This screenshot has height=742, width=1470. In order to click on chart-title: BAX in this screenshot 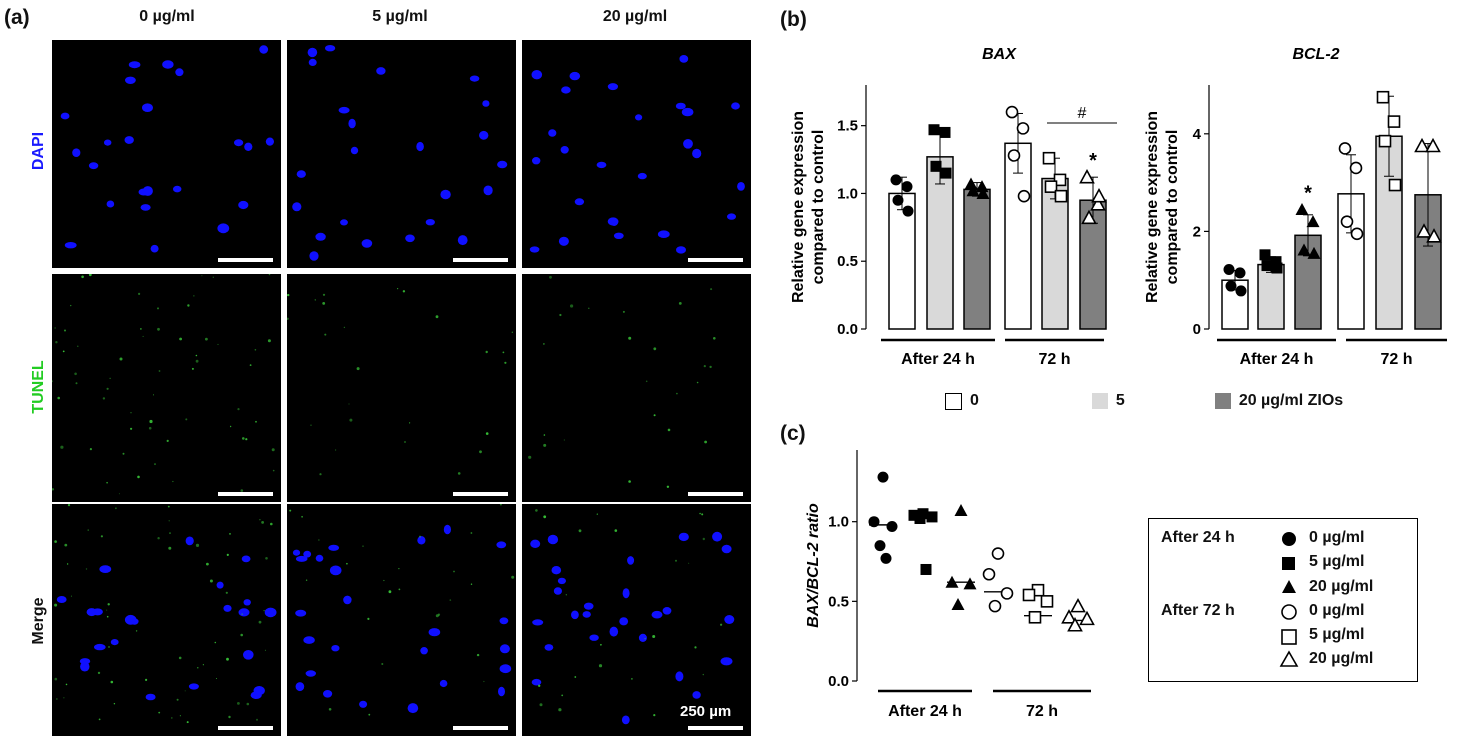, I will do `click(999, 54)`.